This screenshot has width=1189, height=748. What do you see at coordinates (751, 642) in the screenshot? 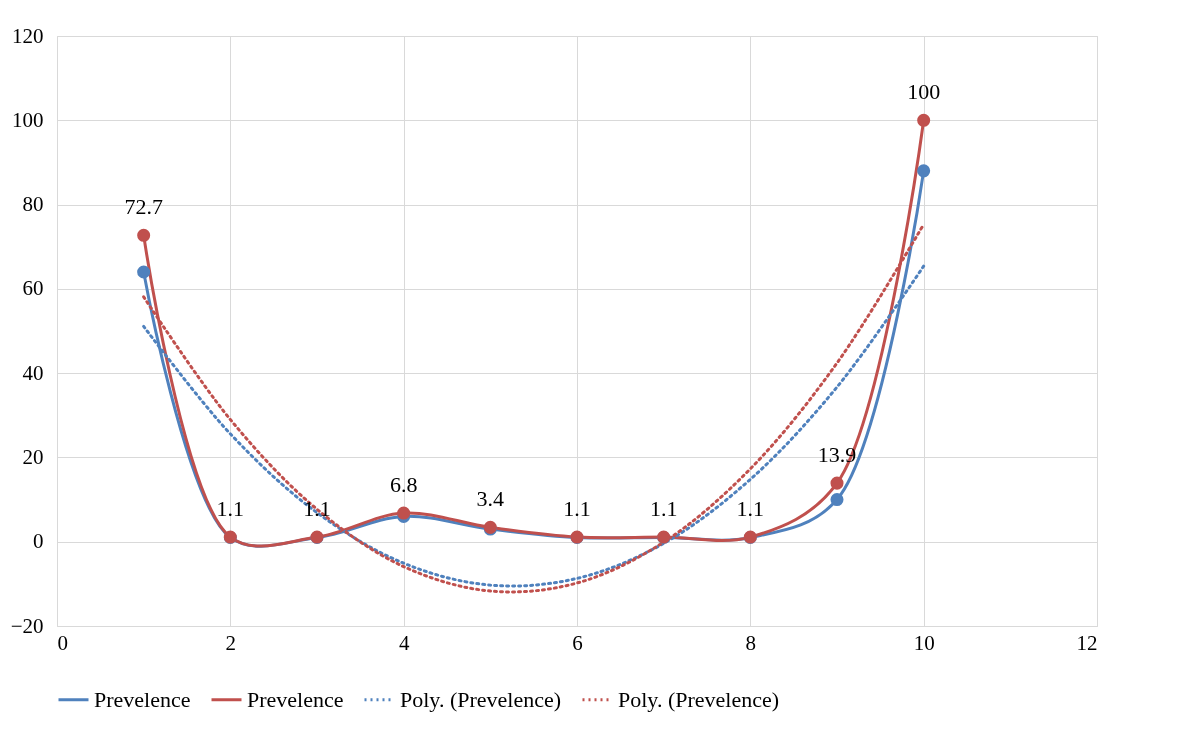
I see `x-tick-label: 8` at bounding box center [751, 642].